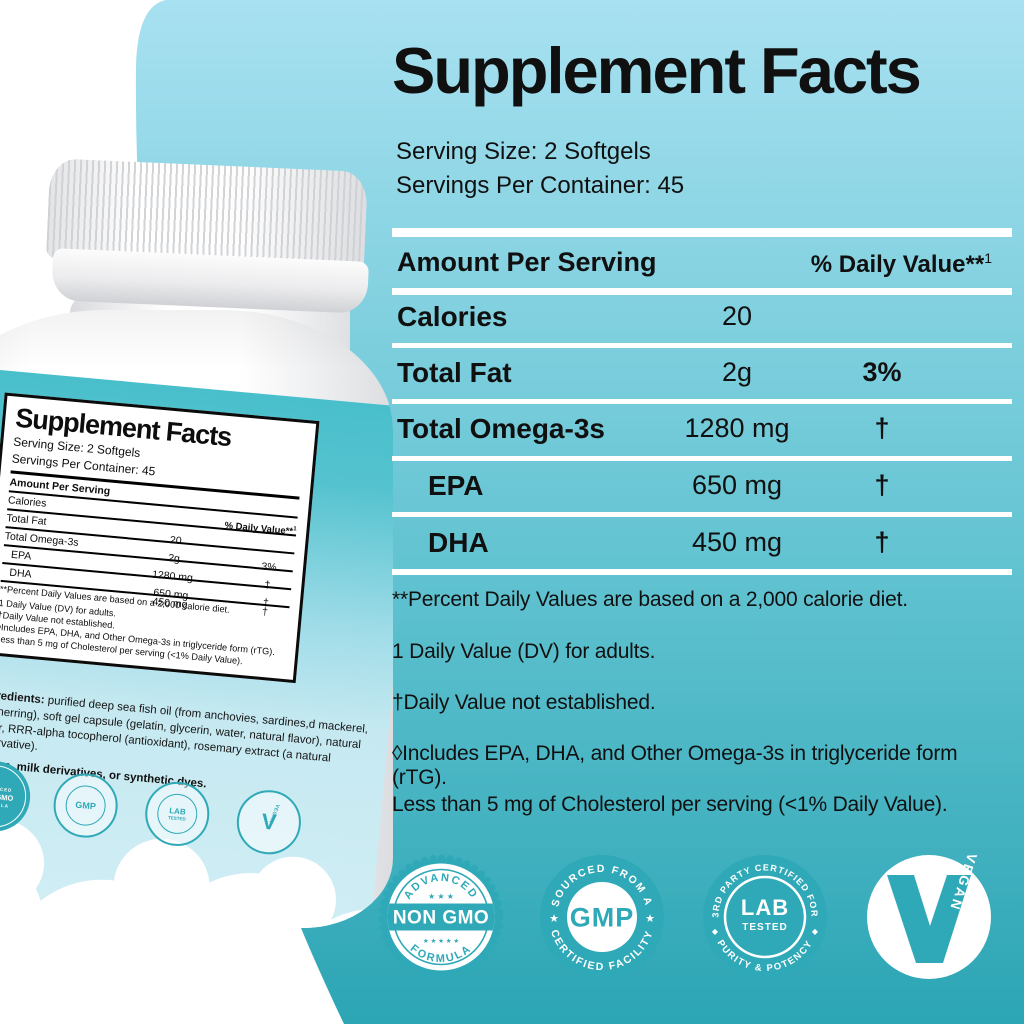 The height and width of the screenshot is (1024, 1024). Describe the element at coordinates (737, 485) in the screenshot. I see `row-amount: 650 mg` at that location.